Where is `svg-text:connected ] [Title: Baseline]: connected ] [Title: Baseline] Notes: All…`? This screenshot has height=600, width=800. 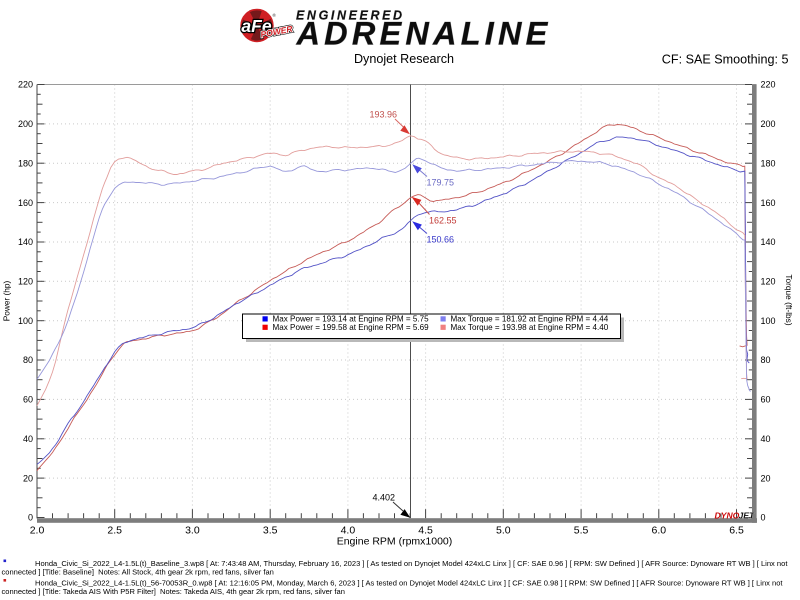
svg-text:connected ] [Title: Baseline]: connected ] [Title: Baseline] Notes: All… is located at coordinates (138, 572).